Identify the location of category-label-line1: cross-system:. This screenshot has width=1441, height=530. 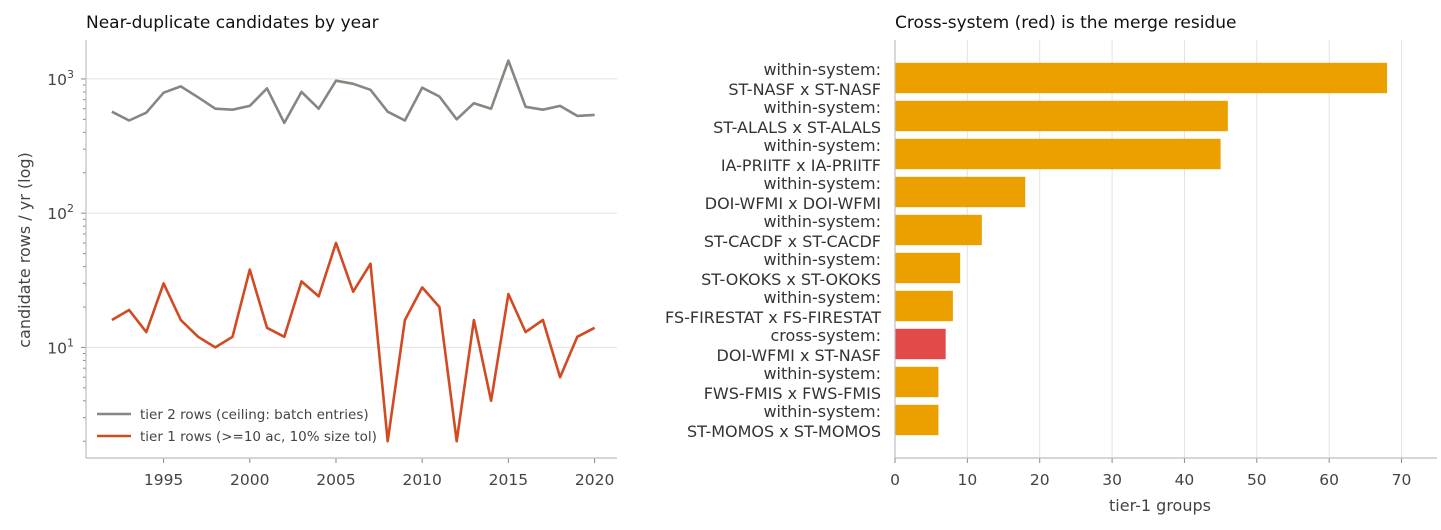
(826, 335).